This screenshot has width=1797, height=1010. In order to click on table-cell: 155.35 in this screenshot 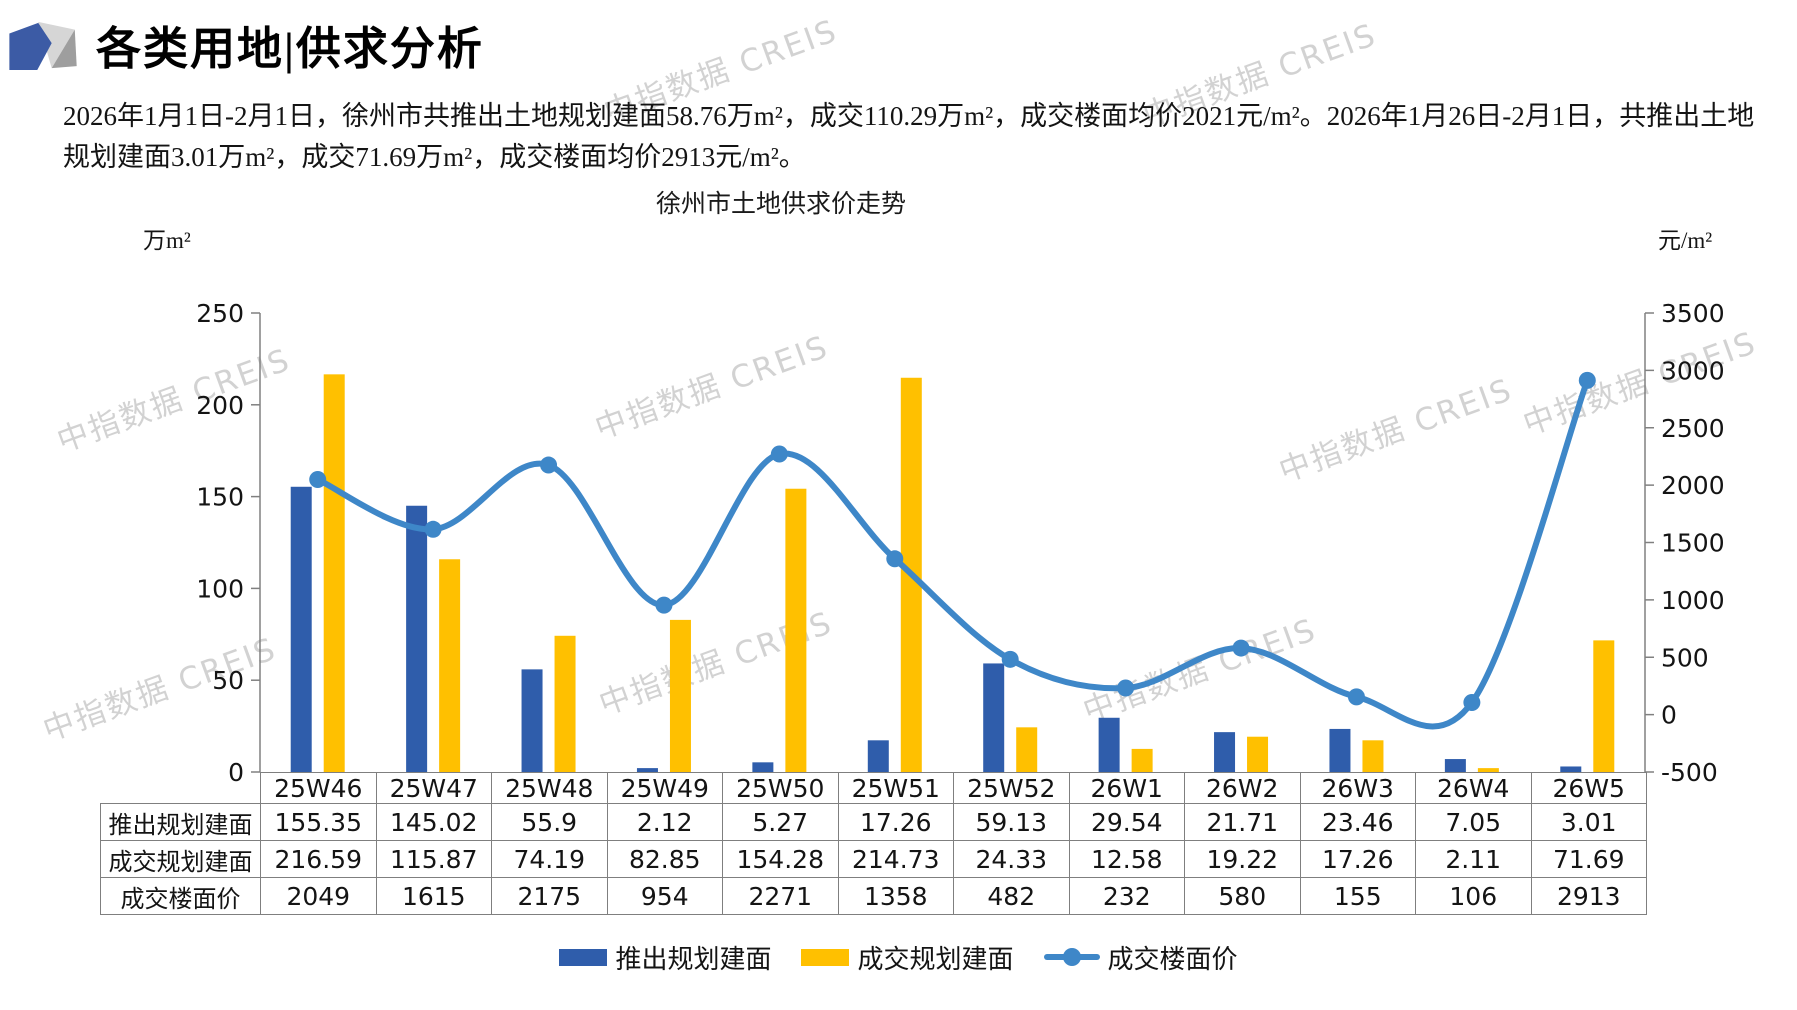, I will do `click(318, 822)`.